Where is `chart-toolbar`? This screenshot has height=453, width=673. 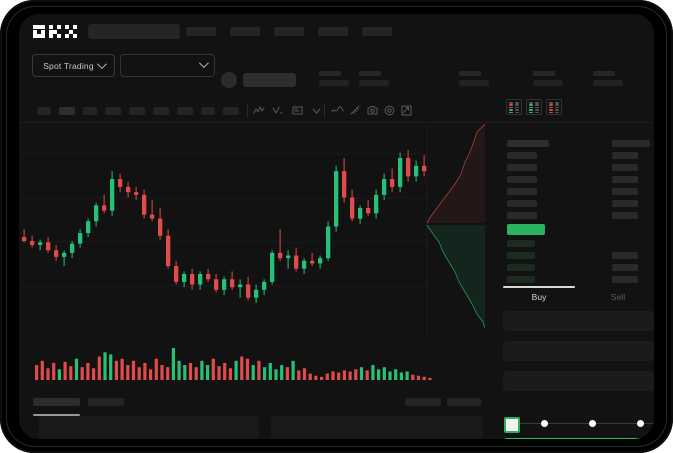
chart-toolbar is located at coordinates (336, 111).